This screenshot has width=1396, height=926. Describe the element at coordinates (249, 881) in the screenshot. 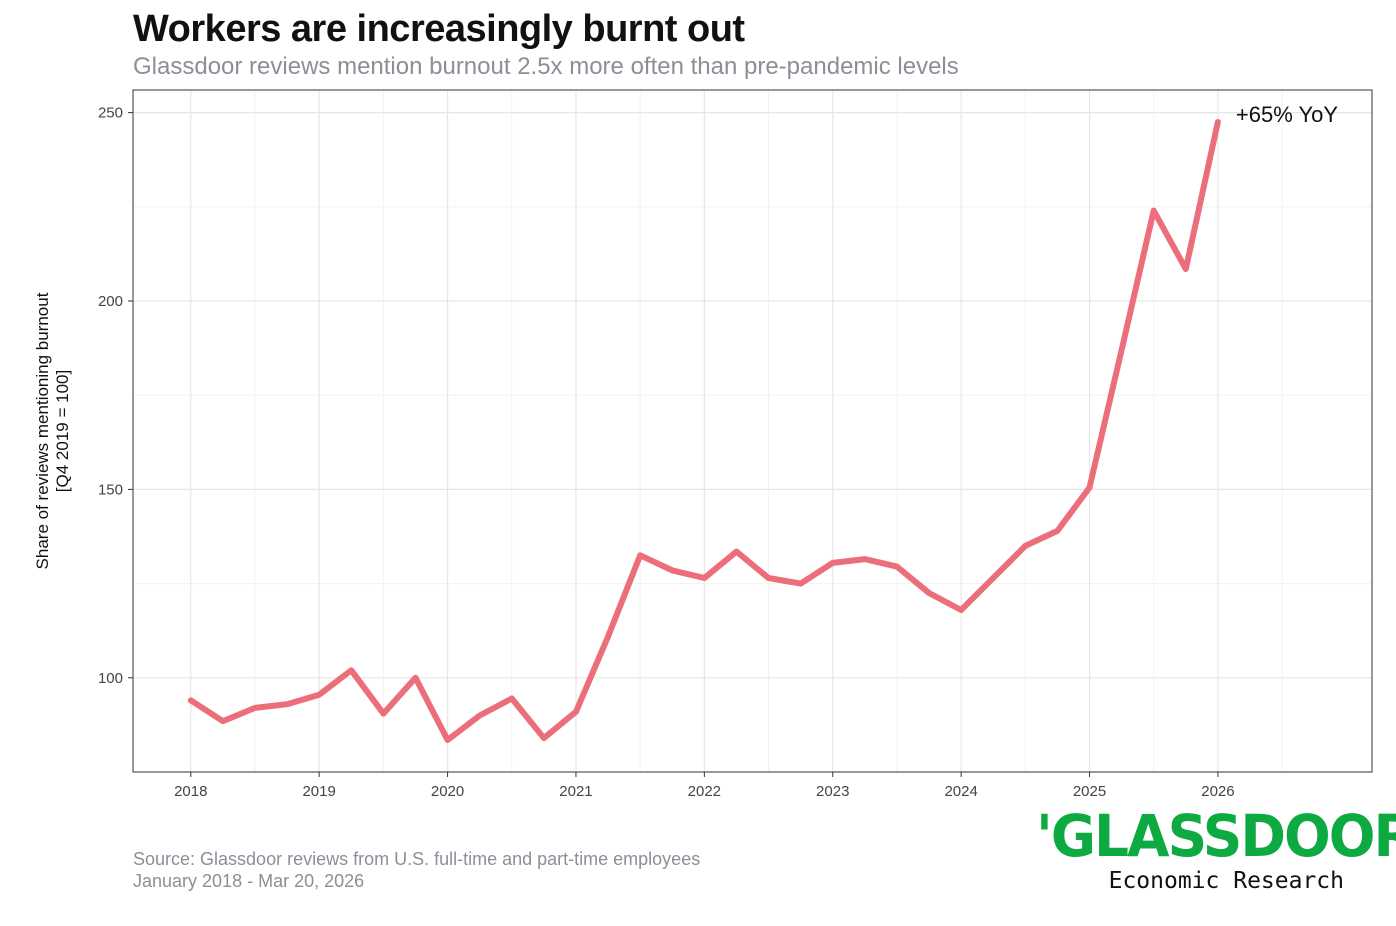

I see `source-line-2: January 2018 - Mar 20, 2026` at that location.